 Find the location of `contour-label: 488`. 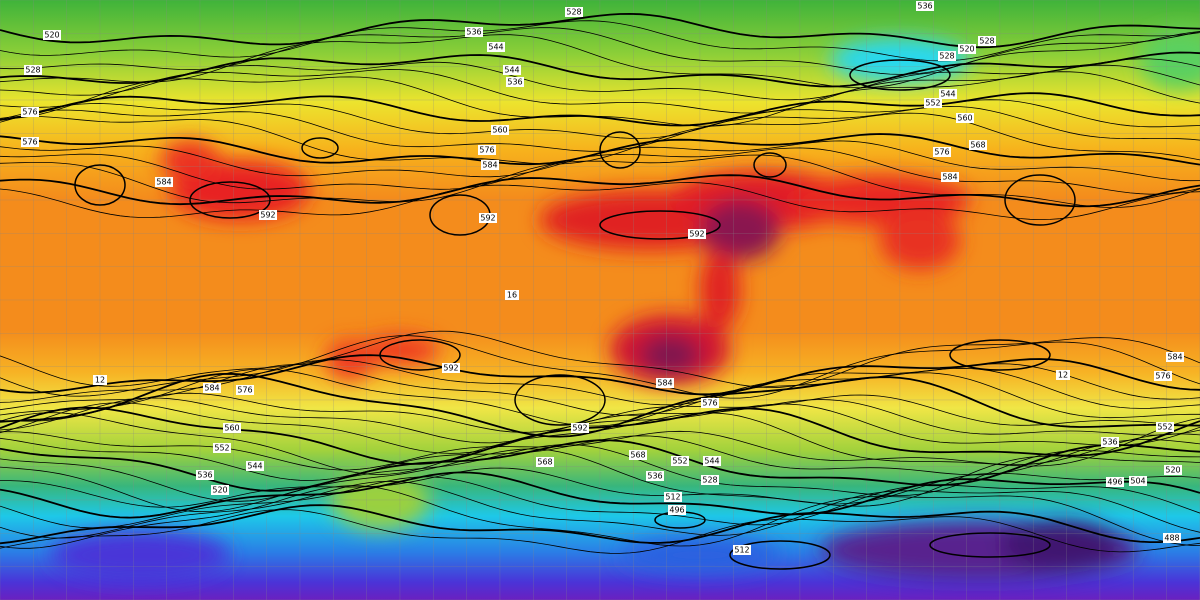

contour-label: 488 is located at coordinates (1171, 538).